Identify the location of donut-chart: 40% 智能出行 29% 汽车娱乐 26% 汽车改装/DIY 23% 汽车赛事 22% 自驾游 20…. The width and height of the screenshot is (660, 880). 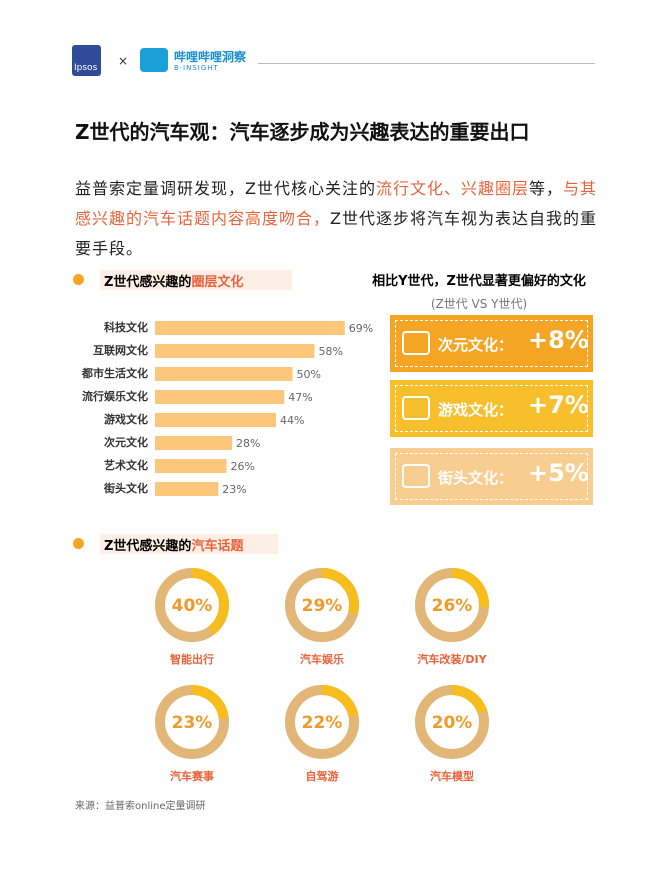
(322, 675).